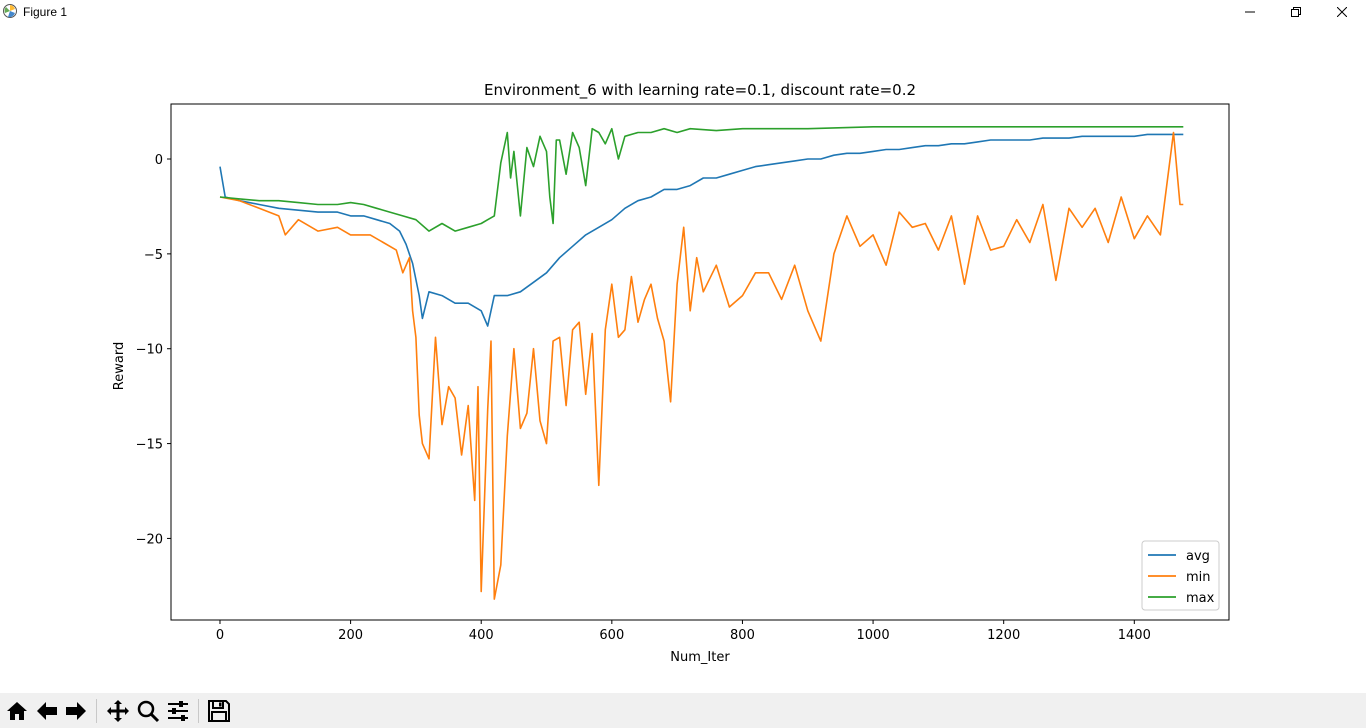 This screenshot has height=728, width=1366. I want to click on configure-subplots-icon, so click(178, 711).